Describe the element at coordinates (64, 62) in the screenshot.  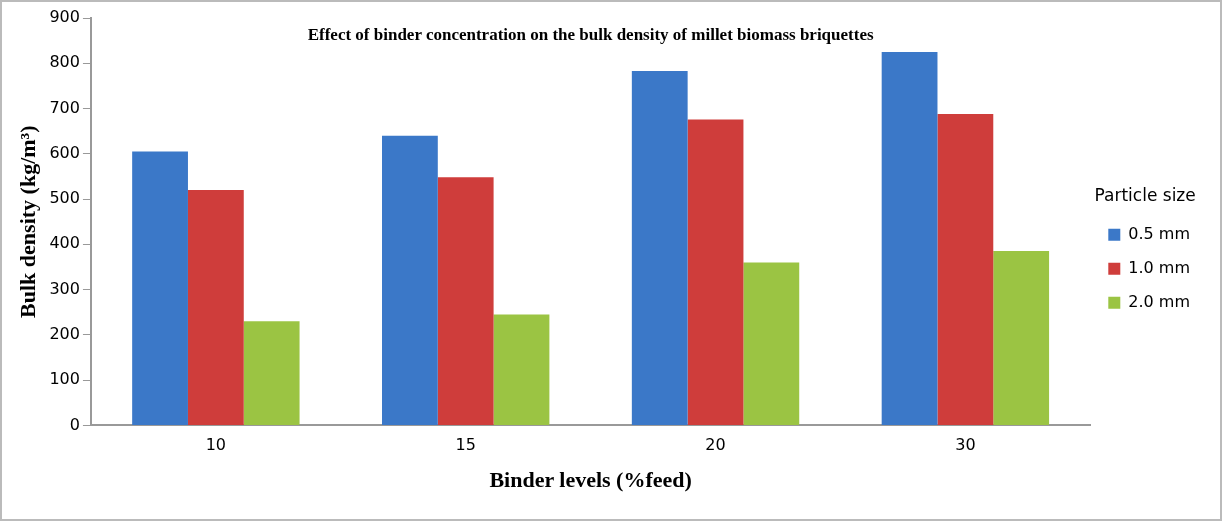
I see `y-tick-label: 800` at that location.